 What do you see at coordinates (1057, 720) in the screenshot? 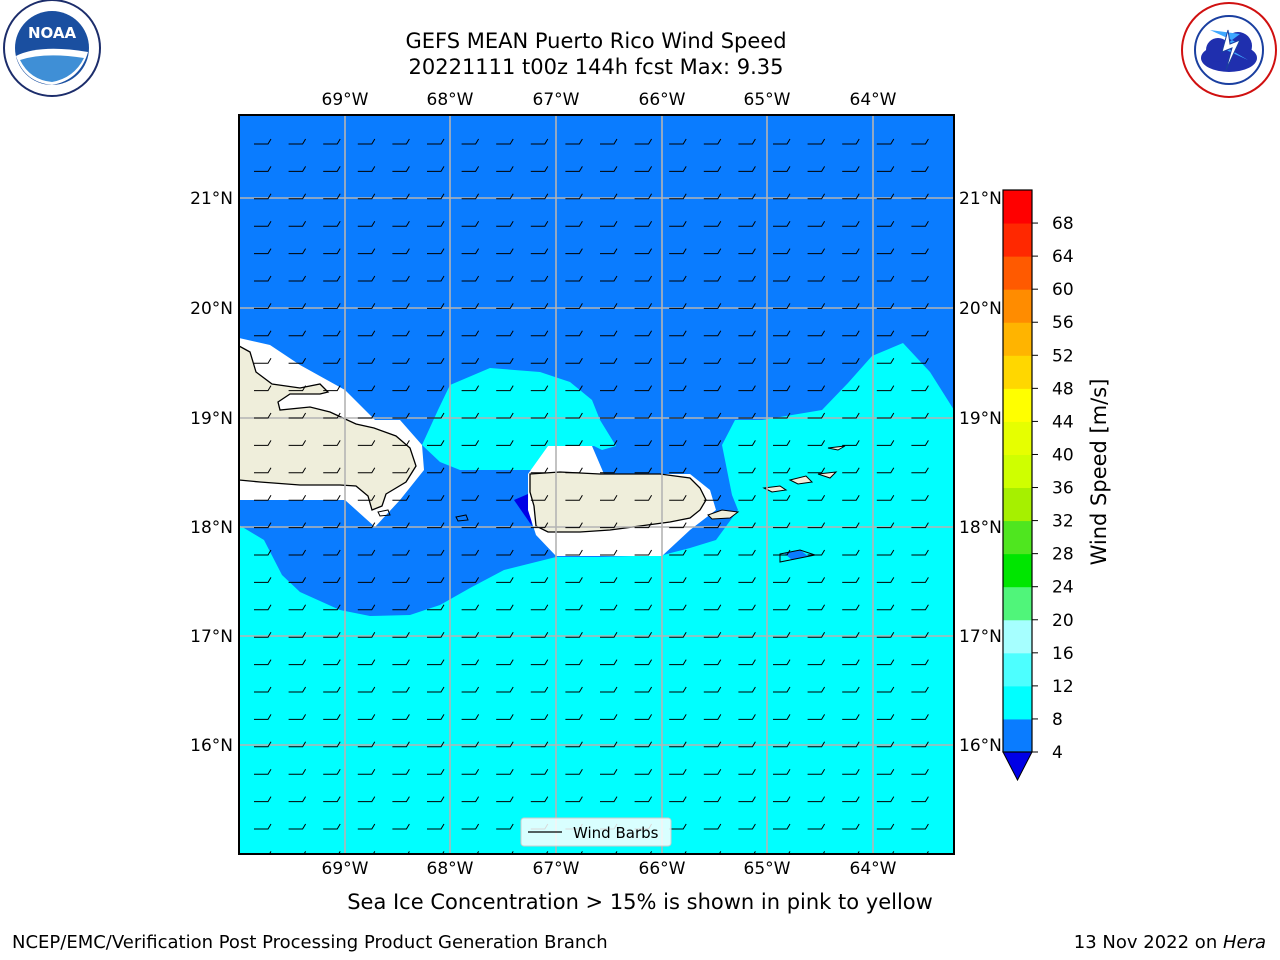
I see `colorbar-tick-label: 8` at bounding box center [1057, 720].